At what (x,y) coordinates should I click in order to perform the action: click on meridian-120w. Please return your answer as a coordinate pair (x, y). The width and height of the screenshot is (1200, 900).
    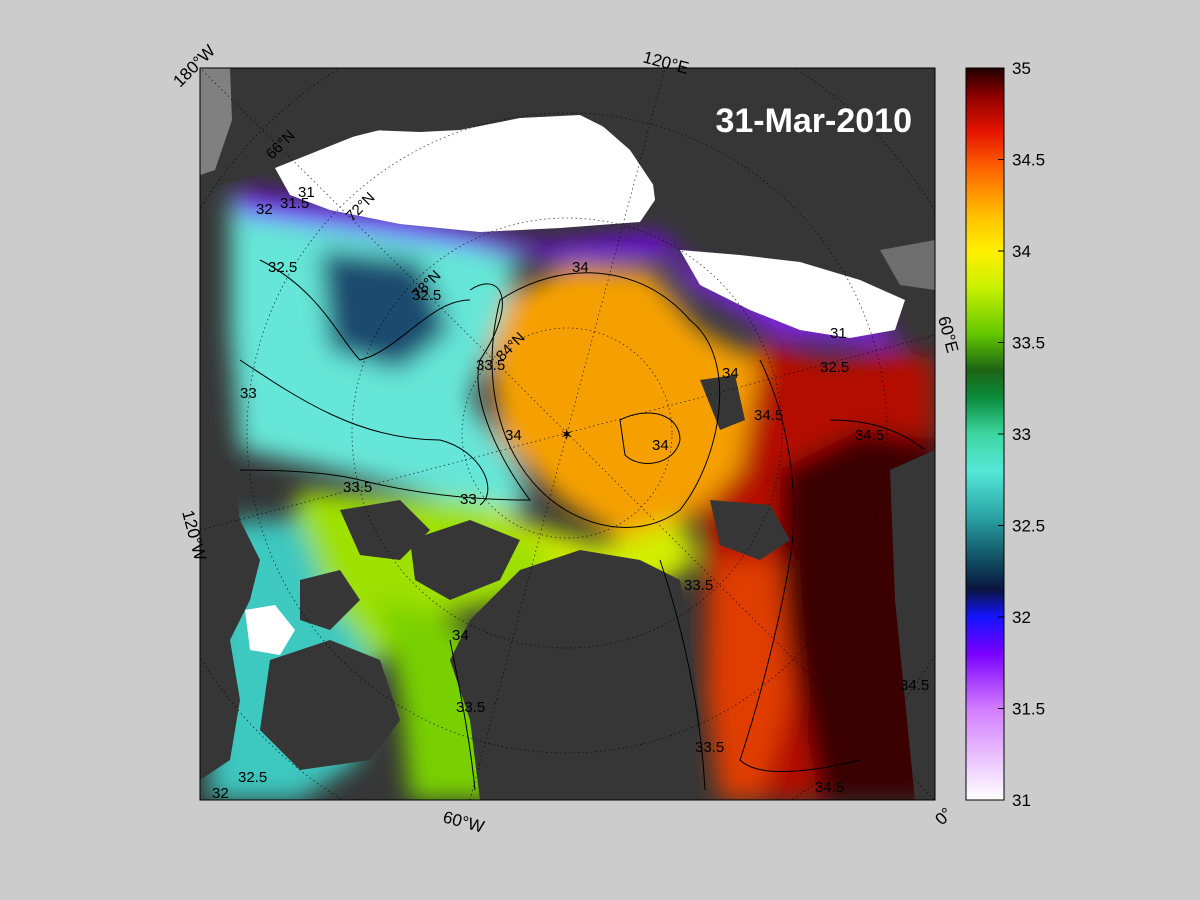
    Looking at the image, I should click on (384, 481).